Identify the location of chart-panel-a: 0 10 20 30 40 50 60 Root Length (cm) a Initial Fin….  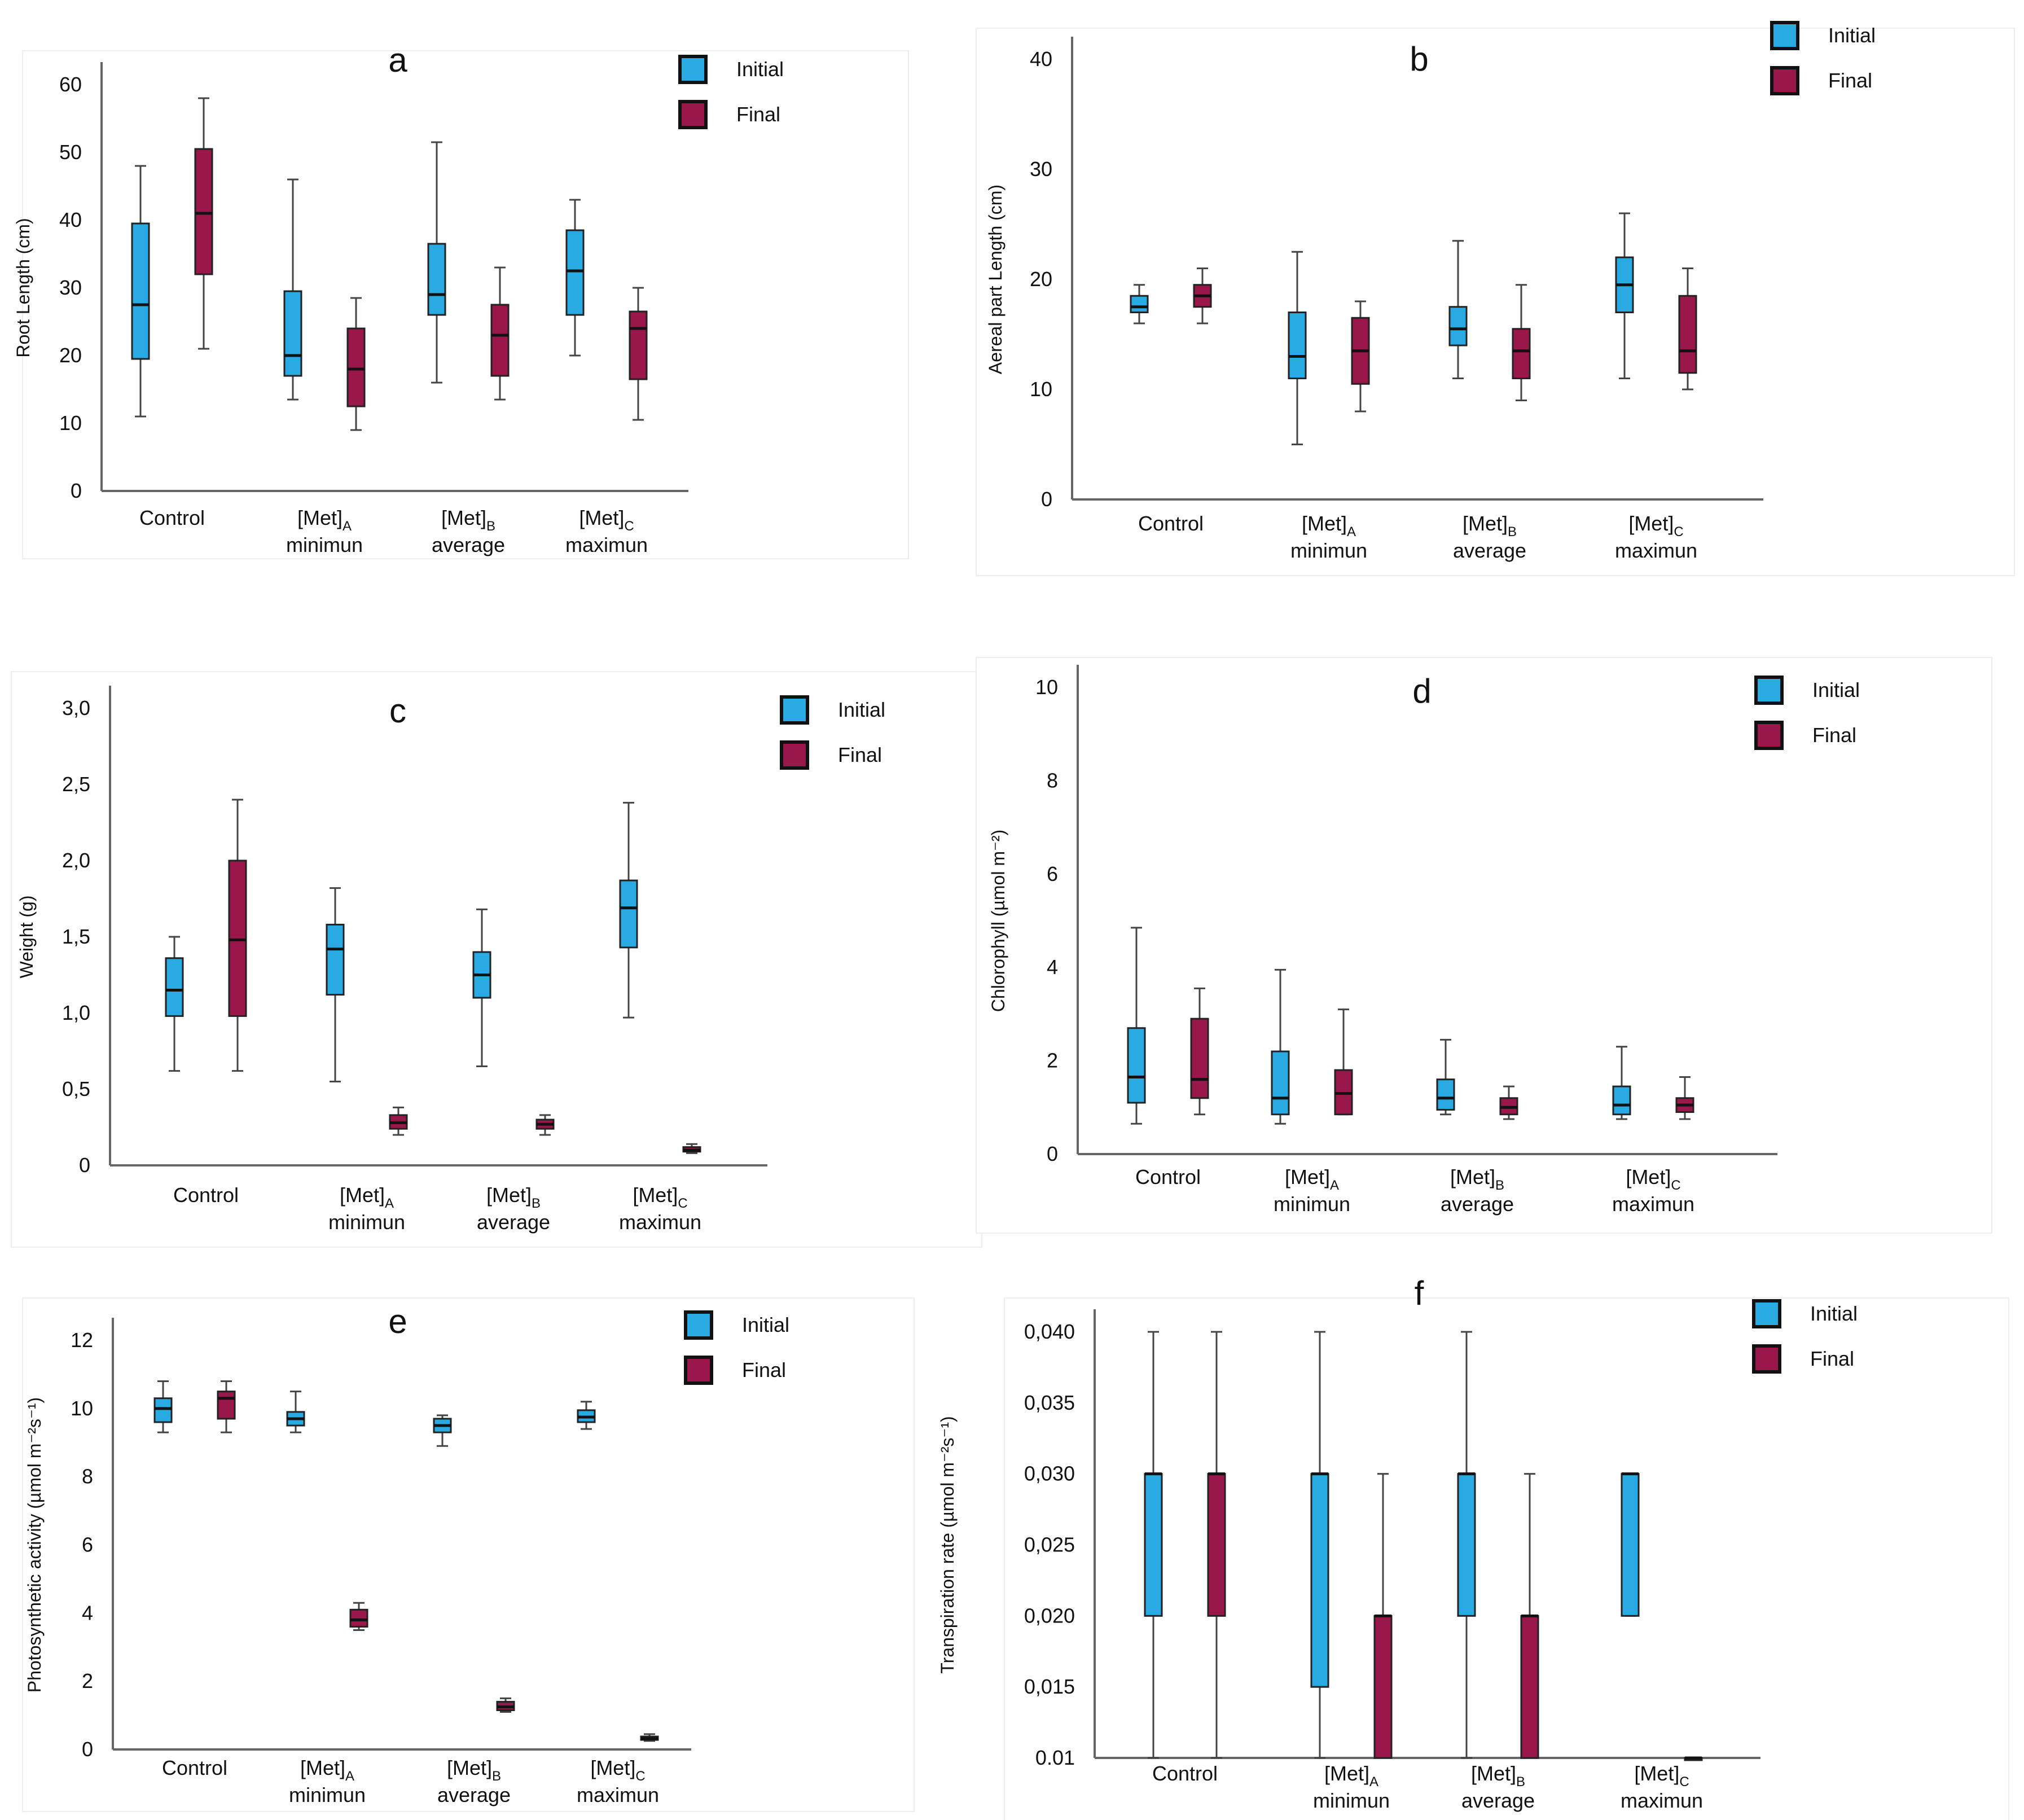
(461, 300).